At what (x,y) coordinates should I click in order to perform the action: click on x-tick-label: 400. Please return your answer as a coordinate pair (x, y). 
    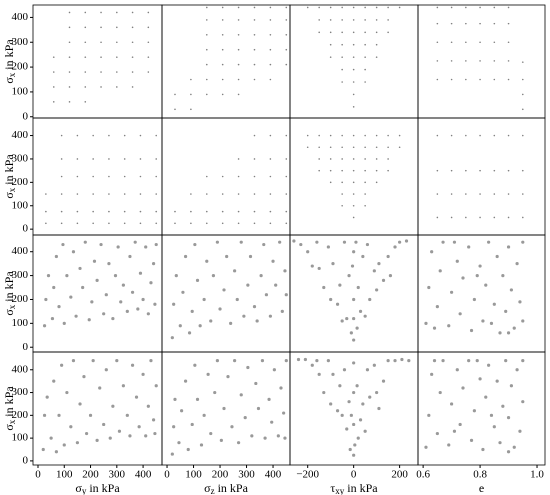
    Looking at the image, I should click on (143, 475).